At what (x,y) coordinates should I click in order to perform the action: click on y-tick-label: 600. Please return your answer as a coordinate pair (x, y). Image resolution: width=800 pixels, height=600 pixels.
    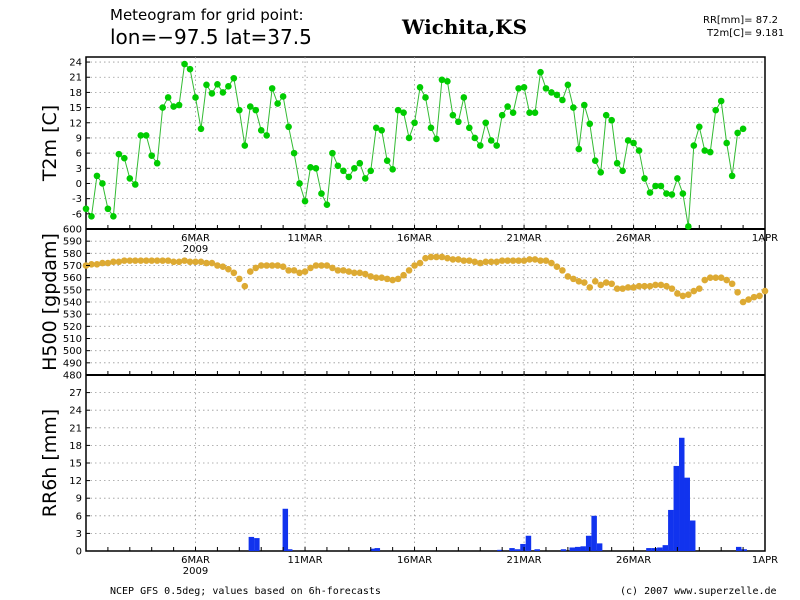
    Looking at the image, I should click on (72, 230).